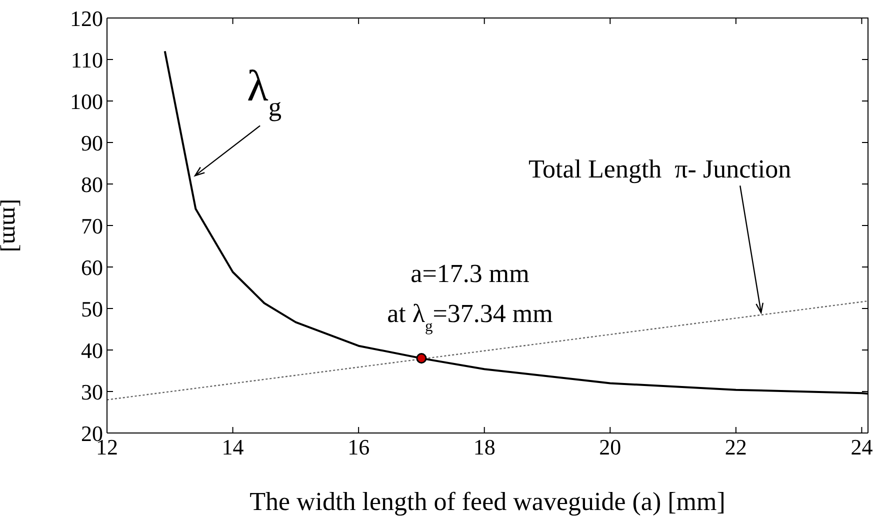 The width and height of the screenshot is (873, 518). Describe the element at coordinates (735, 447) in the screenshot. I see `x-tick-label: 22` at that location.